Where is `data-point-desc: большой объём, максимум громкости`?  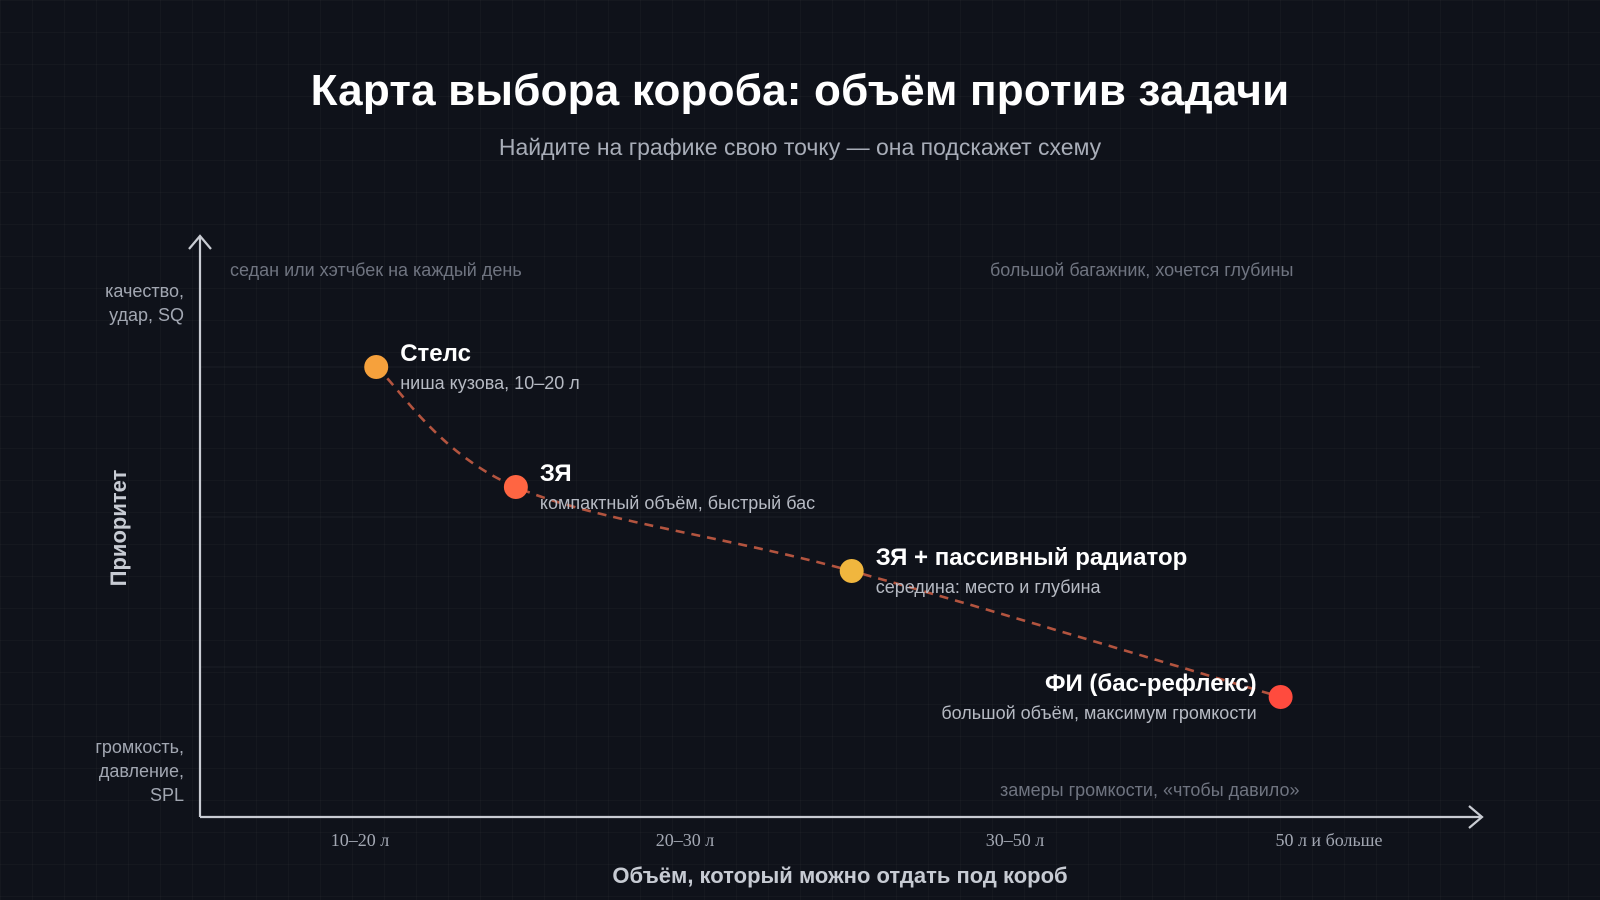 data-point-desc: большой объём, максимум громкости is located at coordinates (1098, 713).